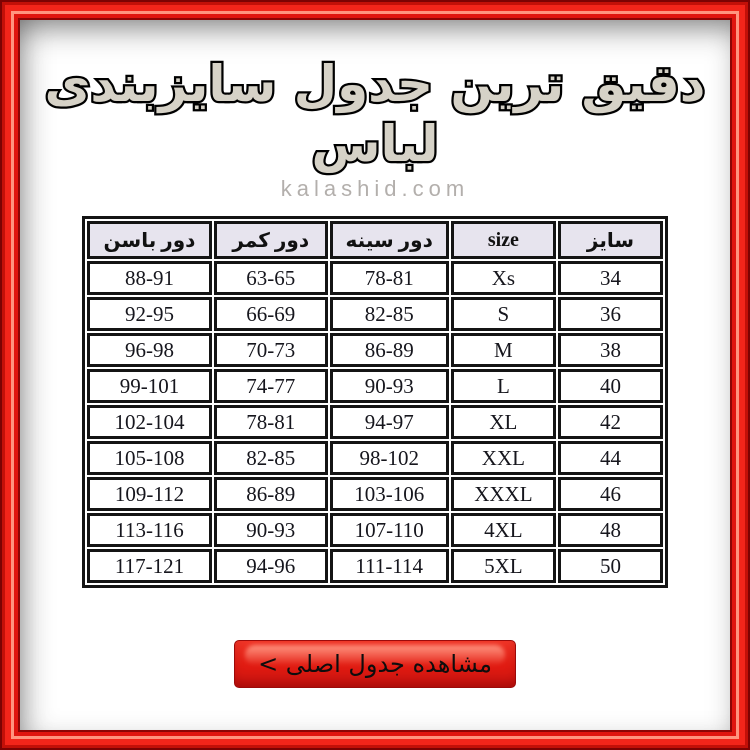 This screenshot has width=750, height=750. What do you see at coordinates (149, 278) in the screenshot?
I see `table-cell: 88-91` at bounding box center [149, 278].